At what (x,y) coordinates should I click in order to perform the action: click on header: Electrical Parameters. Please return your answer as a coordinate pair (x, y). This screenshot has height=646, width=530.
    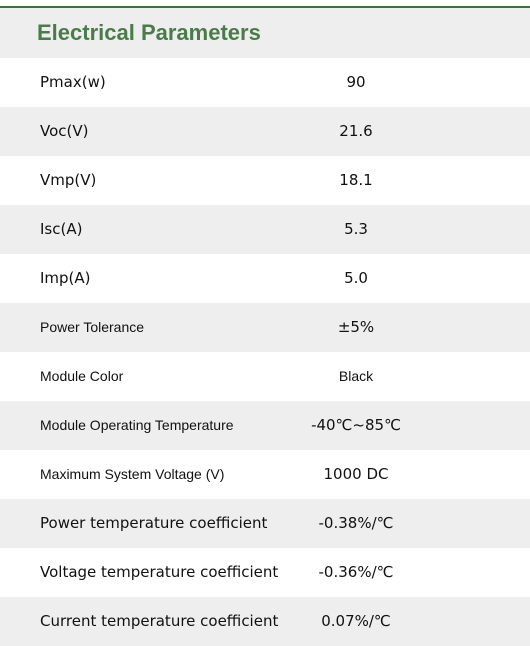
    Looking at the image, I should click on (265, 33).